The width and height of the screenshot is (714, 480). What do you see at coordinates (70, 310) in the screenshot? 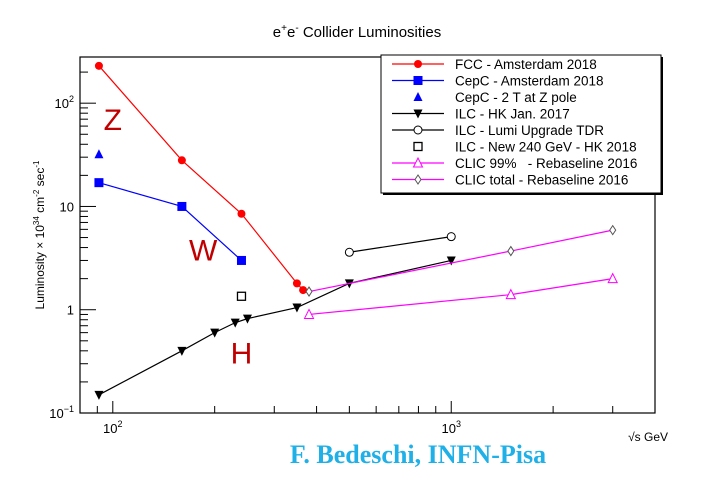
I see `y-tick-label: 1` at bounding box center [70, 310].